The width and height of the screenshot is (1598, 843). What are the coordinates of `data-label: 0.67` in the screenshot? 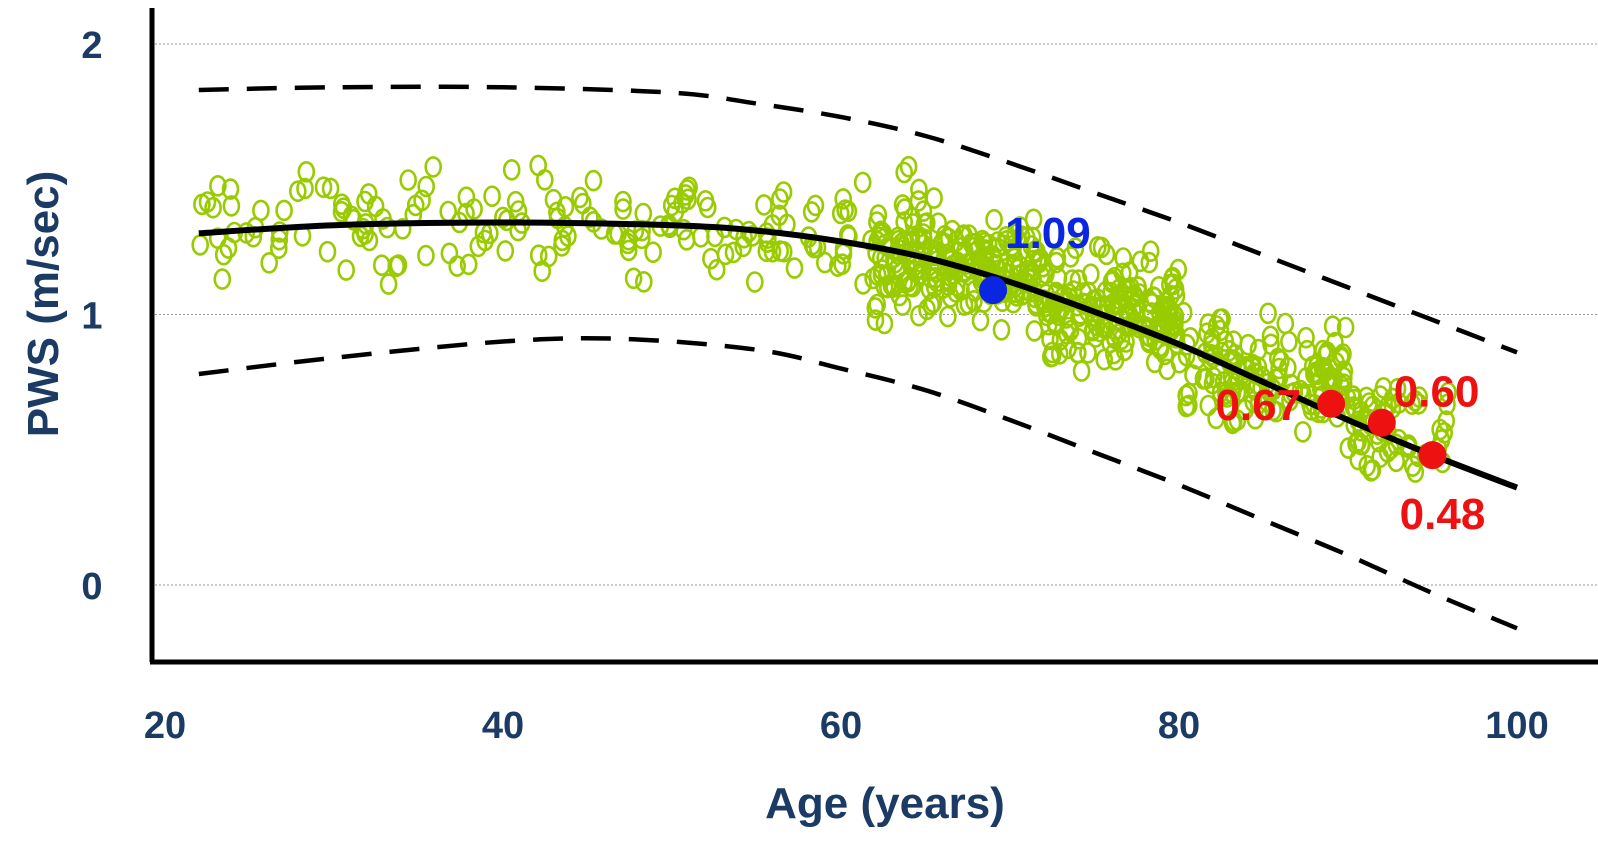 It's located at (1258, 405).